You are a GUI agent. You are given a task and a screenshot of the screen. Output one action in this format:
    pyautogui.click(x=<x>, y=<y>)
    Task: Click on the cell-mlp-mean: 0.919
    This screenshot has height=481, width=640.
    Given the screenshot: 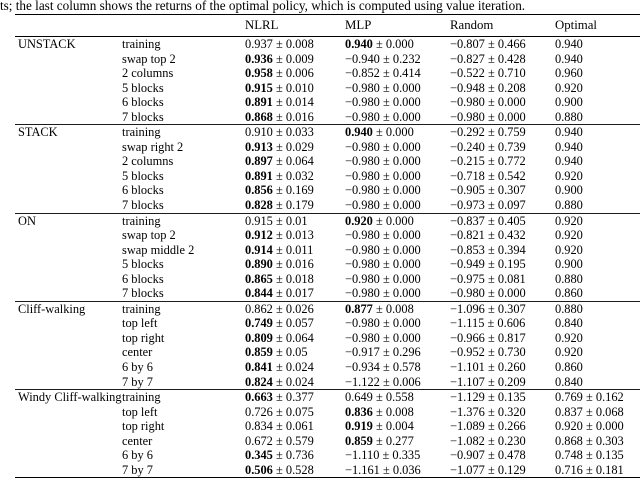 What is the action you would take?
    pyautogui.click(x=359, y=426)
    